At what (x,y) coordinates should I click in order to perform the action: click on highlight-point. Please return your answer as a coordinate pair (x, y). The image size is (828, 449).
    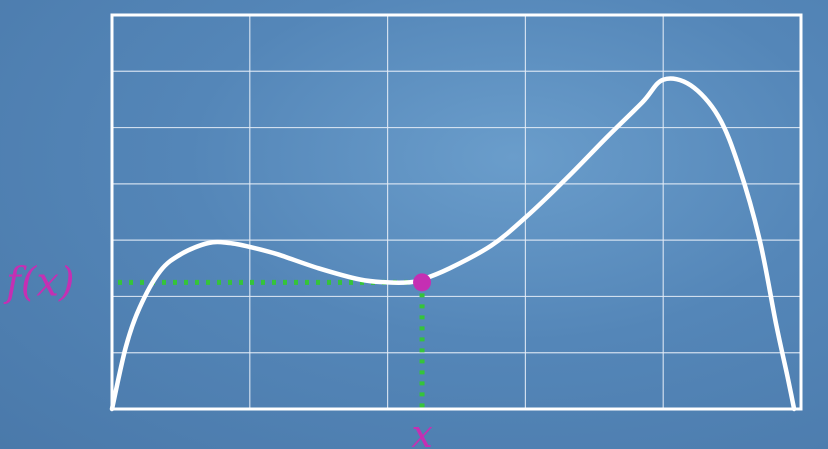
    Looking at the image, I should click on (422, 282).